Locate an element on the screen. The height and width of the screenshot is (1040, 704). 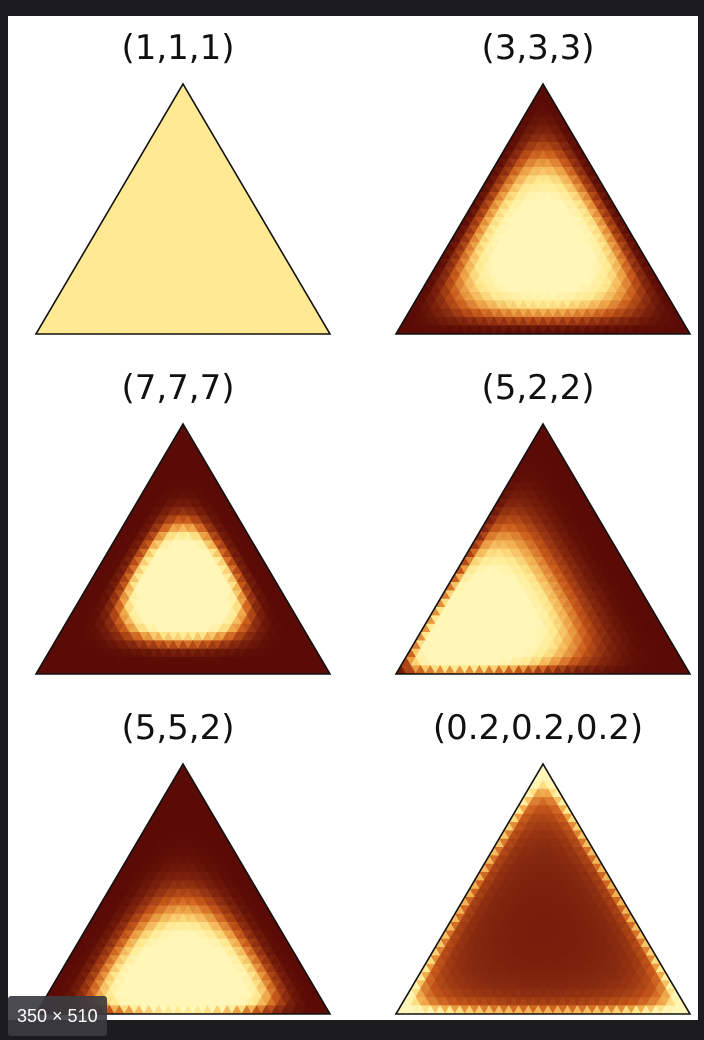
panel-title: (1,1,1) is located at coordinates (178, 48).